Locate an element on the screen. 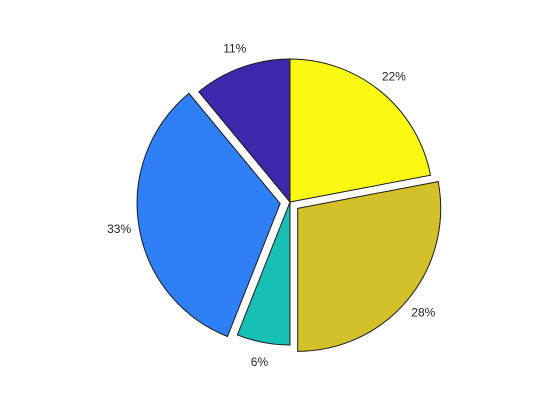  pie-label-28: 28% is located at coordinates (423, 312).